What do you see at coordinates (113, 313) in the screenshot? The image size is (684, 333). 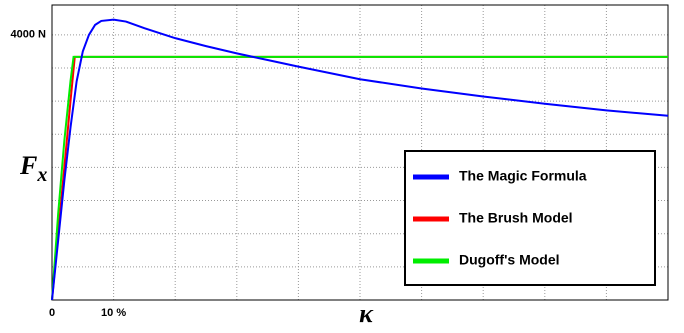 I see `x-tick-label: 10 %` at bounding box center [113, 313].